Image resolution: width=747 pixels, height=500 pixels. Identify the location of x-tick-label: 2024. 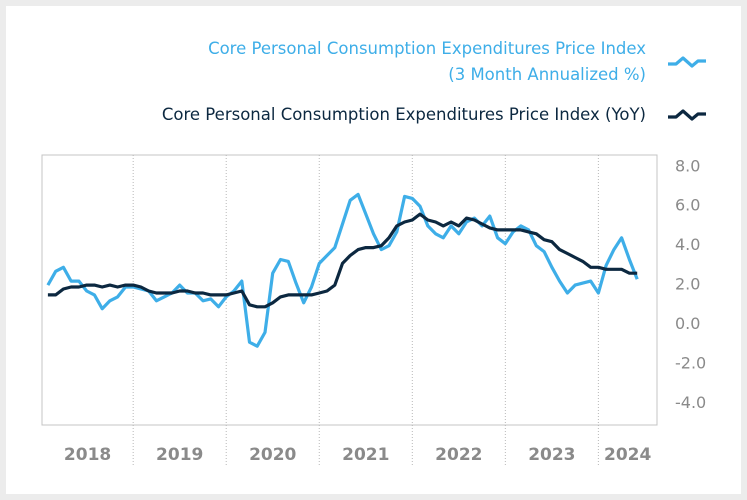
(627, 455).